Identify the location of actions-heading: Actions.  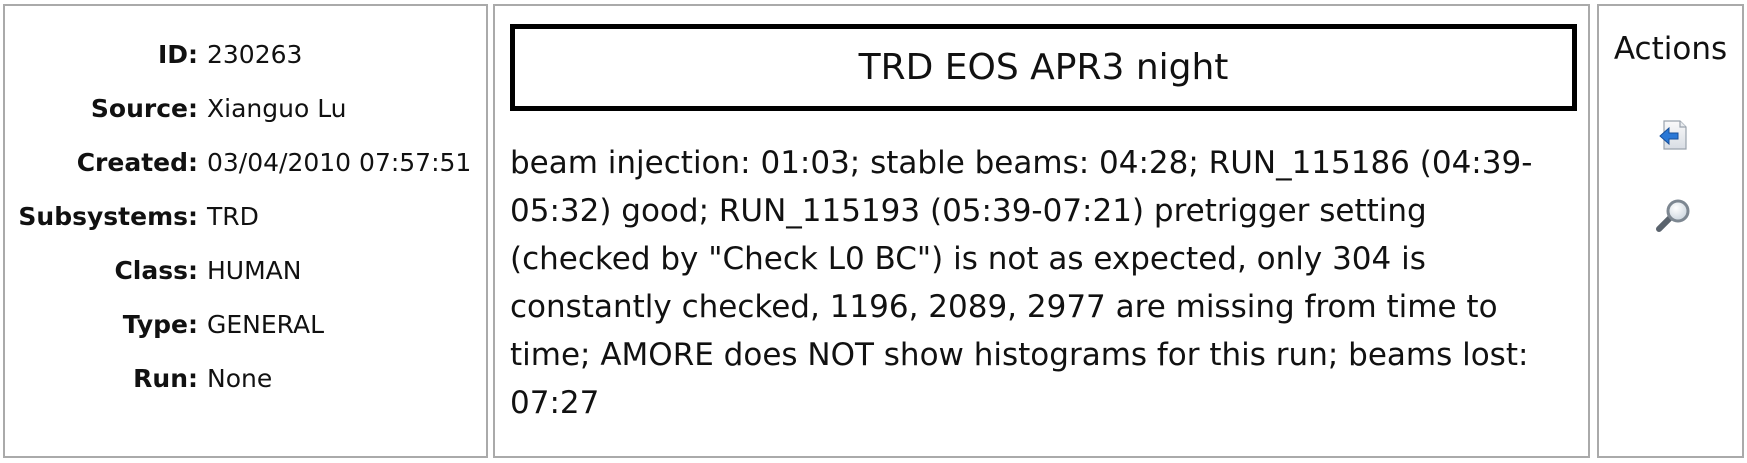
(1670, 49).